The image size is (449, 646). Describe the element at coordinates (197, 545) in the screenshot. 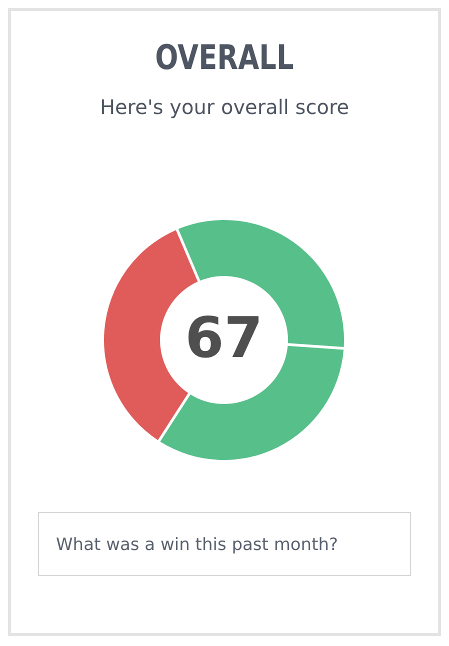

I see `text: What was a win this past month?` at that location.